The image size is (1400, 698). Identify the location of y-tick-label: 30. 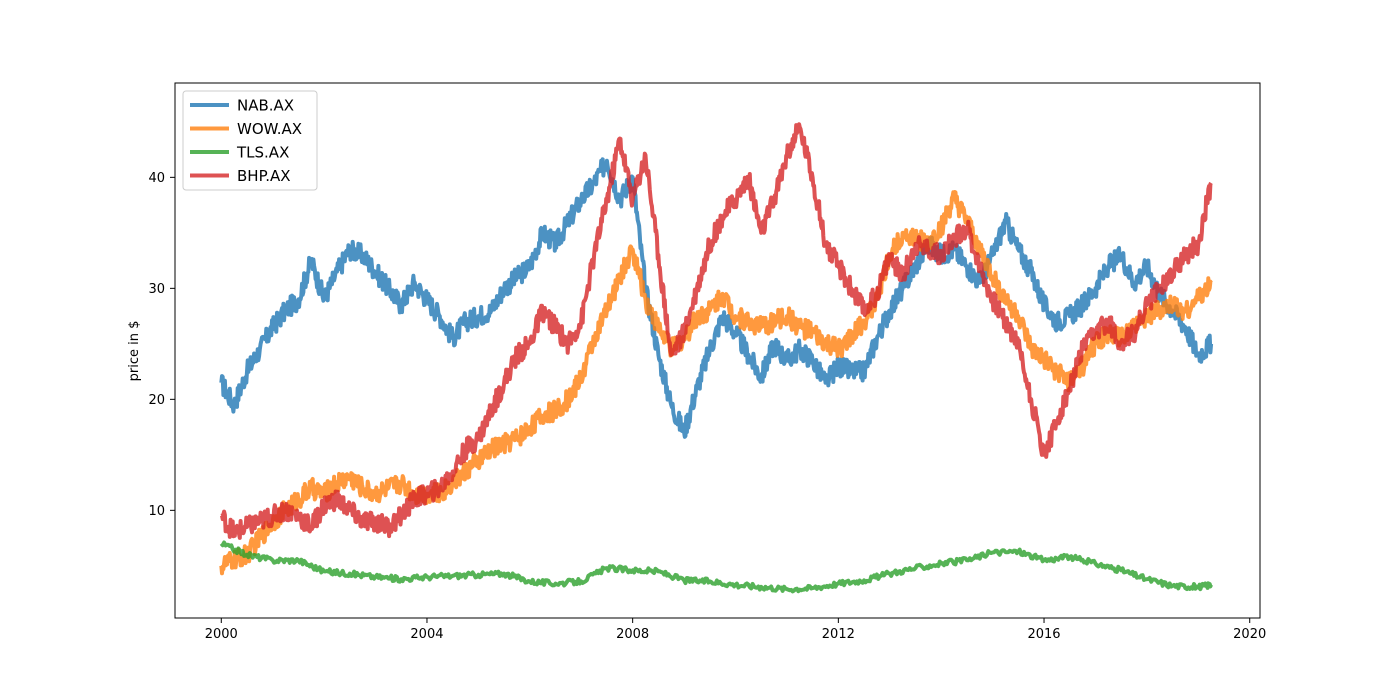
(156, 289).